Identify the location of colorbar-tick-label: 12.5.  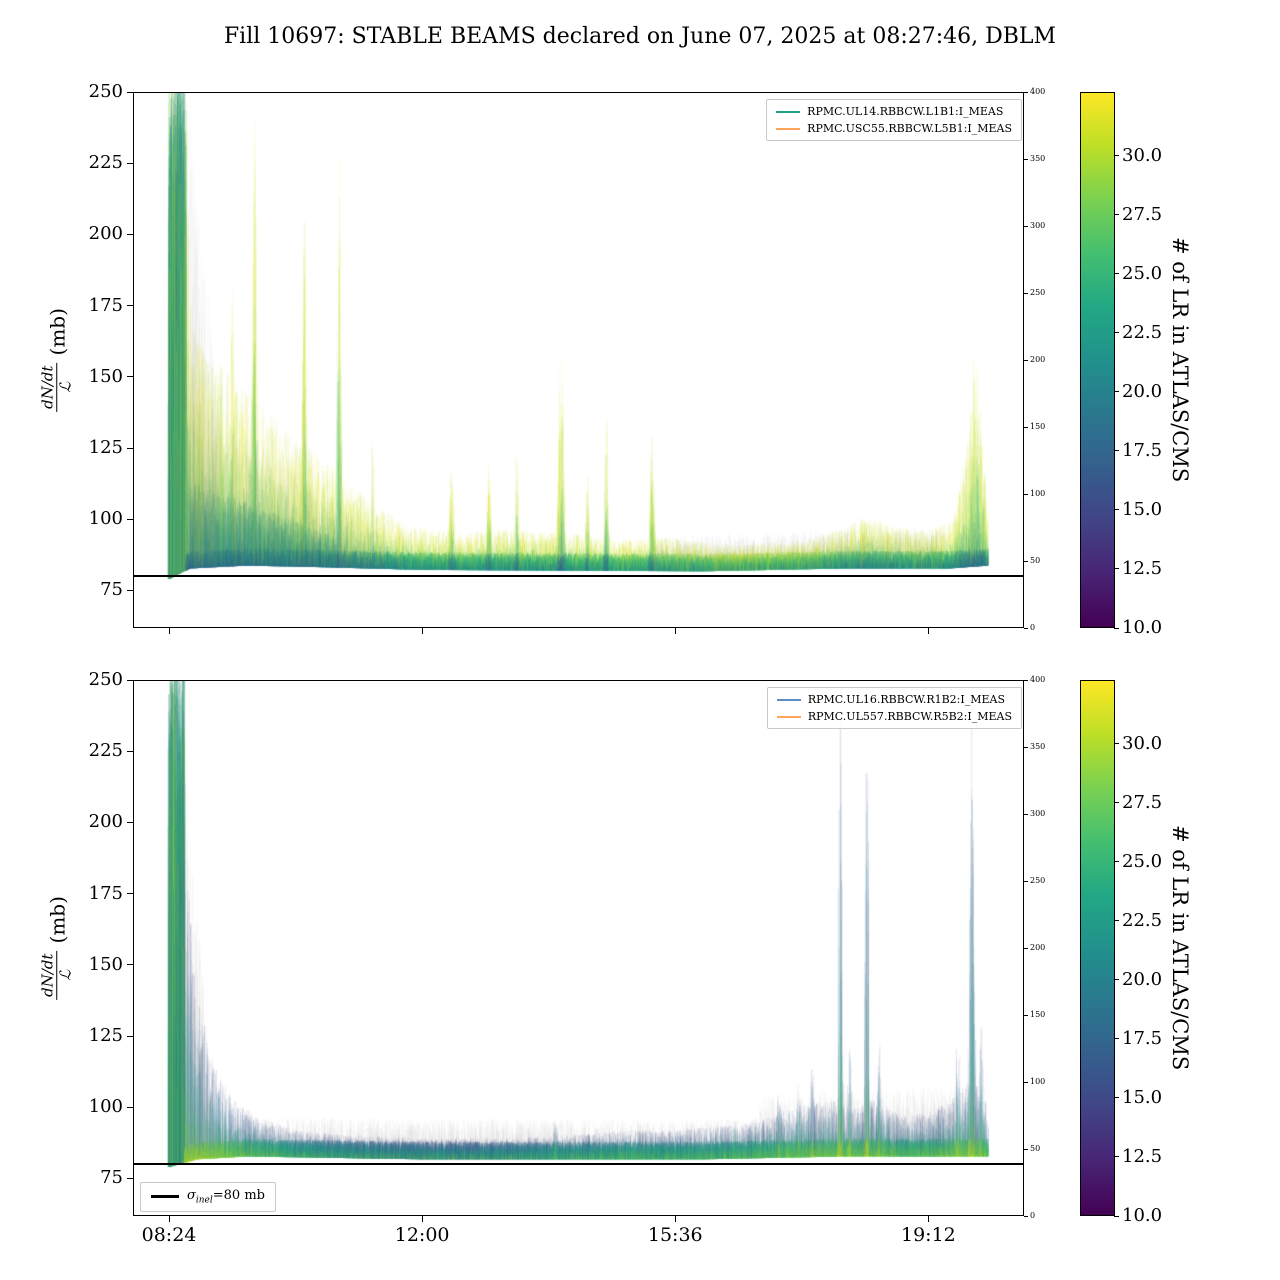
(1142, 1156).